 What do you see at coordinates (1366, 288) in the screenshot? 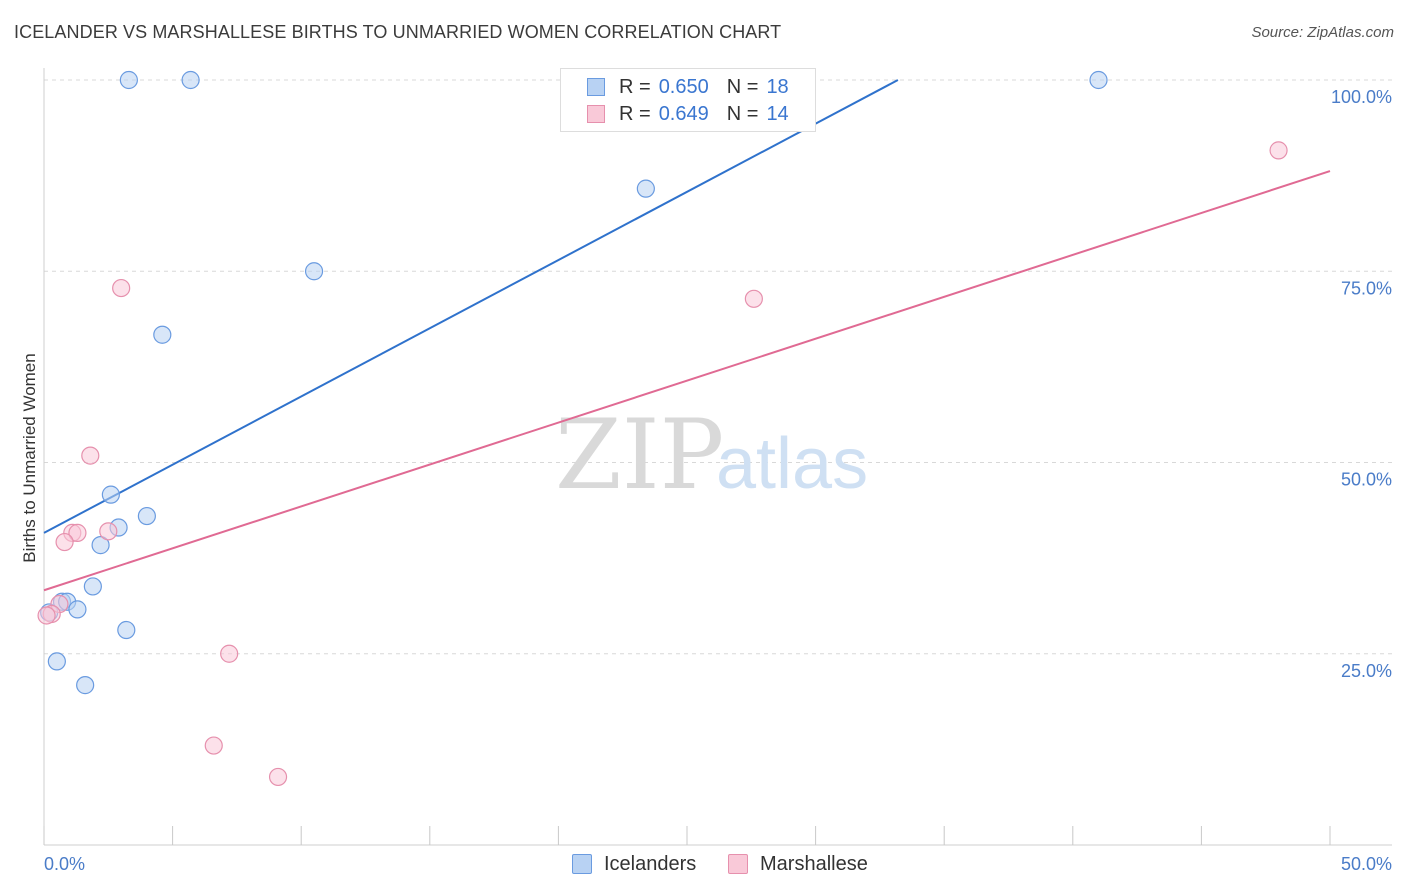
I see `y-tick-label: 75.0%` at bounding box center [1366, 288].